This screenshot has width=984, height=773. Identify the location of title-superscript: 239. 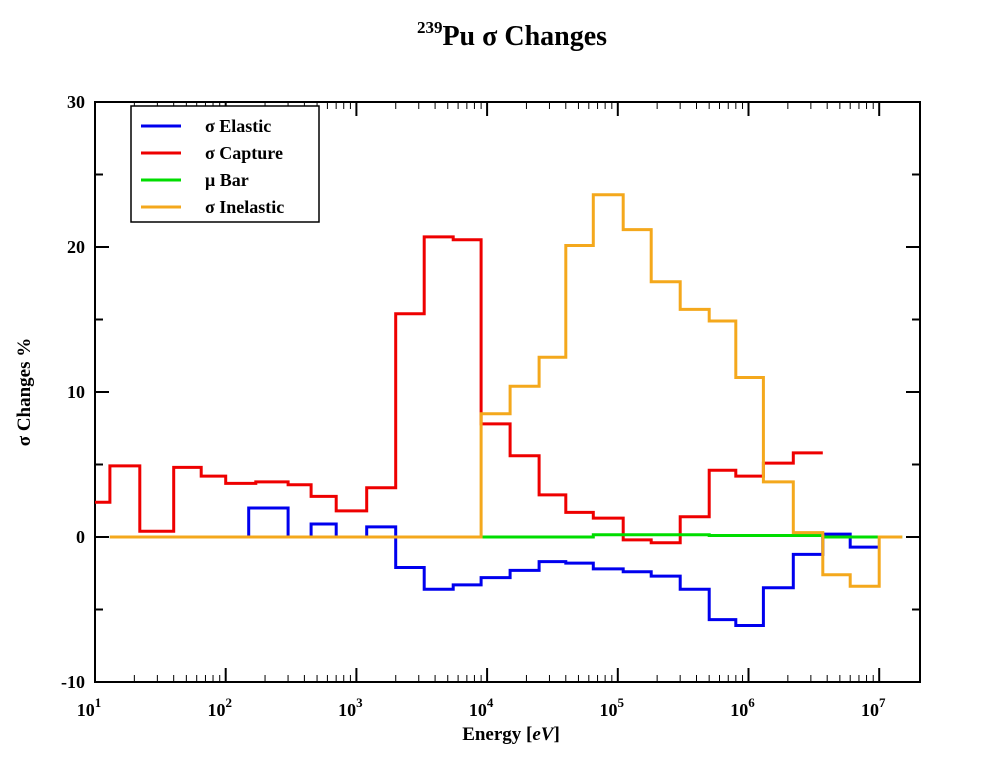
(430, 27).